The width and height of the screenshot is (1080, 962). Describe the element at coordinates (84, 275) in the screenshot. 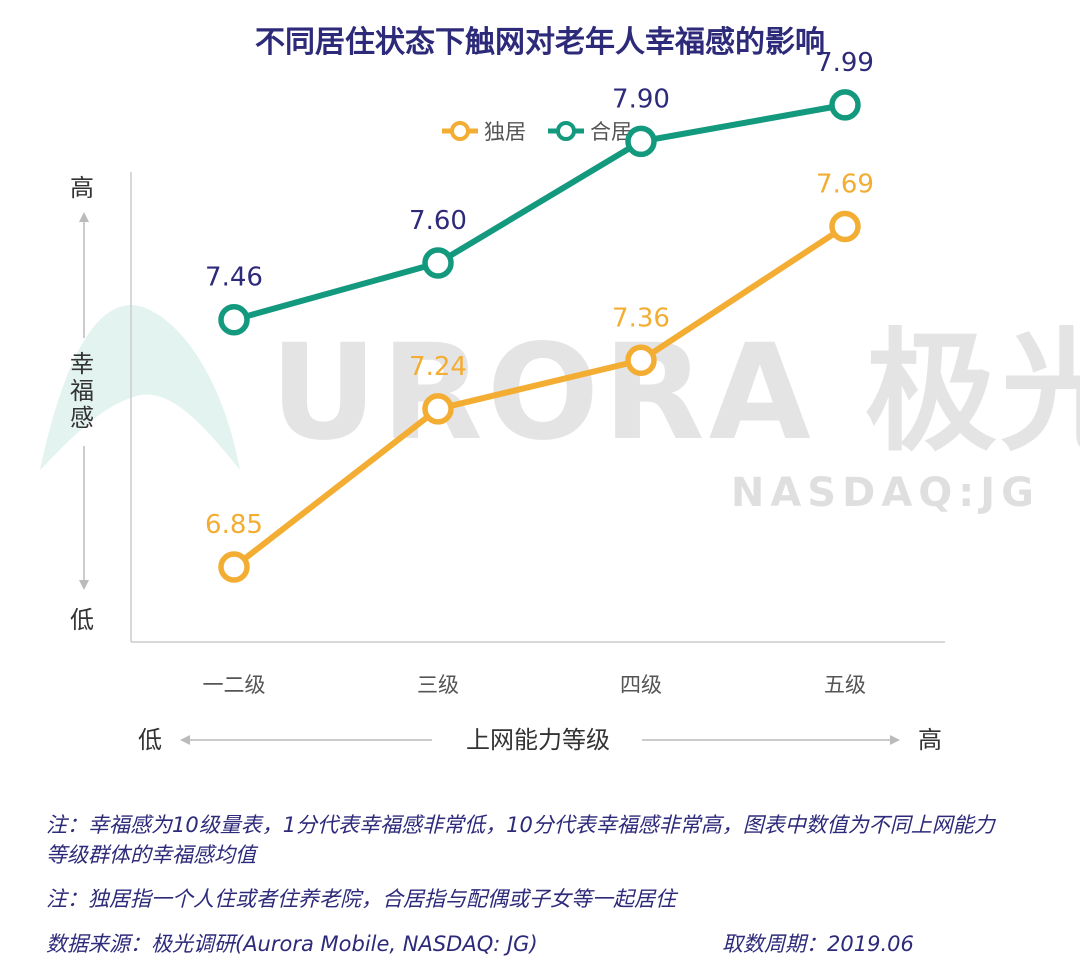

I see `y-axis-up-arrow` at that location.